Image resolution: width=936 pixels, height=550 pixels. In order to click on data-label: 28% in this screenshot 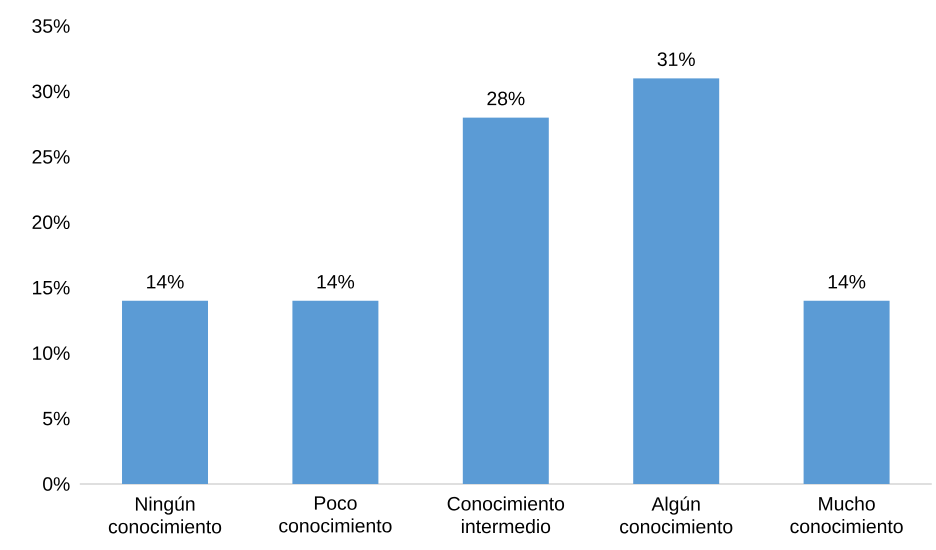, I will do `click(505, 99)`.